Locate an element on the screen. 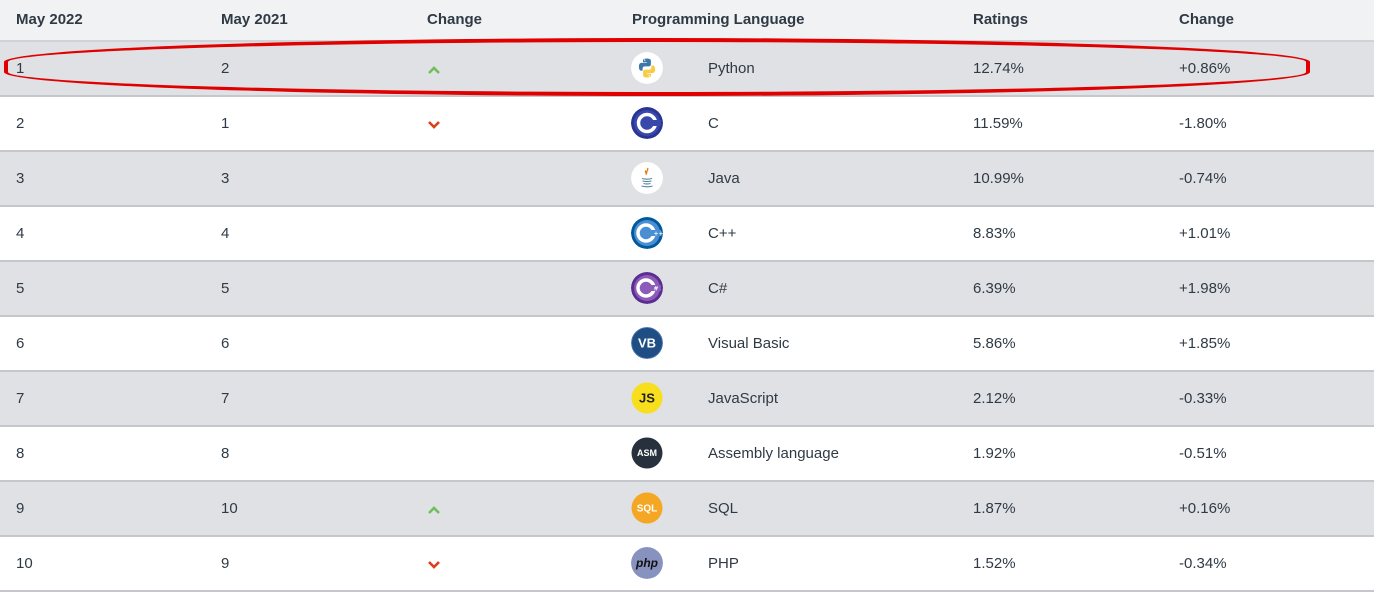 This screenshot has width=1382, height=594. rank-may-2021: 7 is located at coordinates (225, 398).